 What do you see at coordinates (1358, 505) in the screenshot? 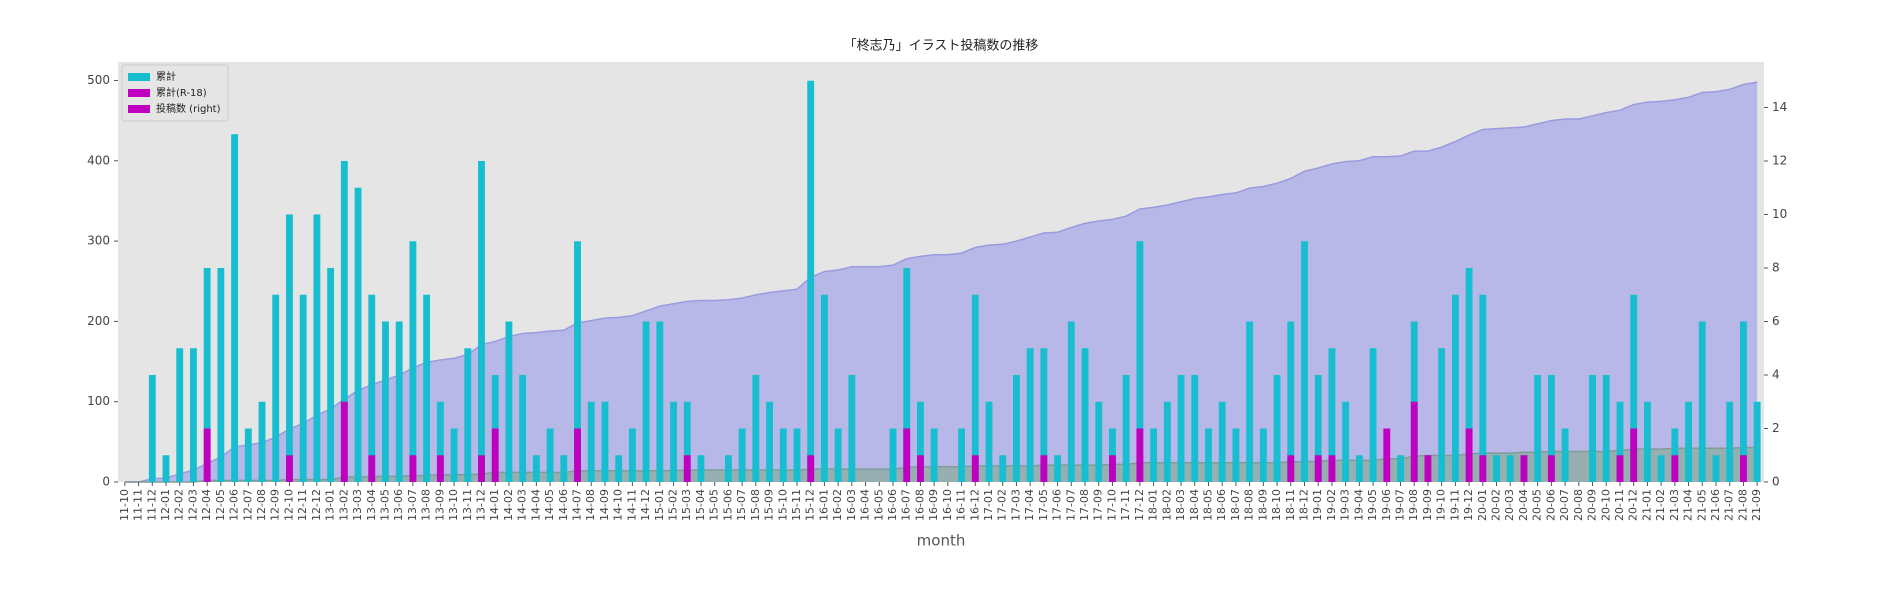
I see `x-tick-label: 19-04` at bounding box center [1358, 505].